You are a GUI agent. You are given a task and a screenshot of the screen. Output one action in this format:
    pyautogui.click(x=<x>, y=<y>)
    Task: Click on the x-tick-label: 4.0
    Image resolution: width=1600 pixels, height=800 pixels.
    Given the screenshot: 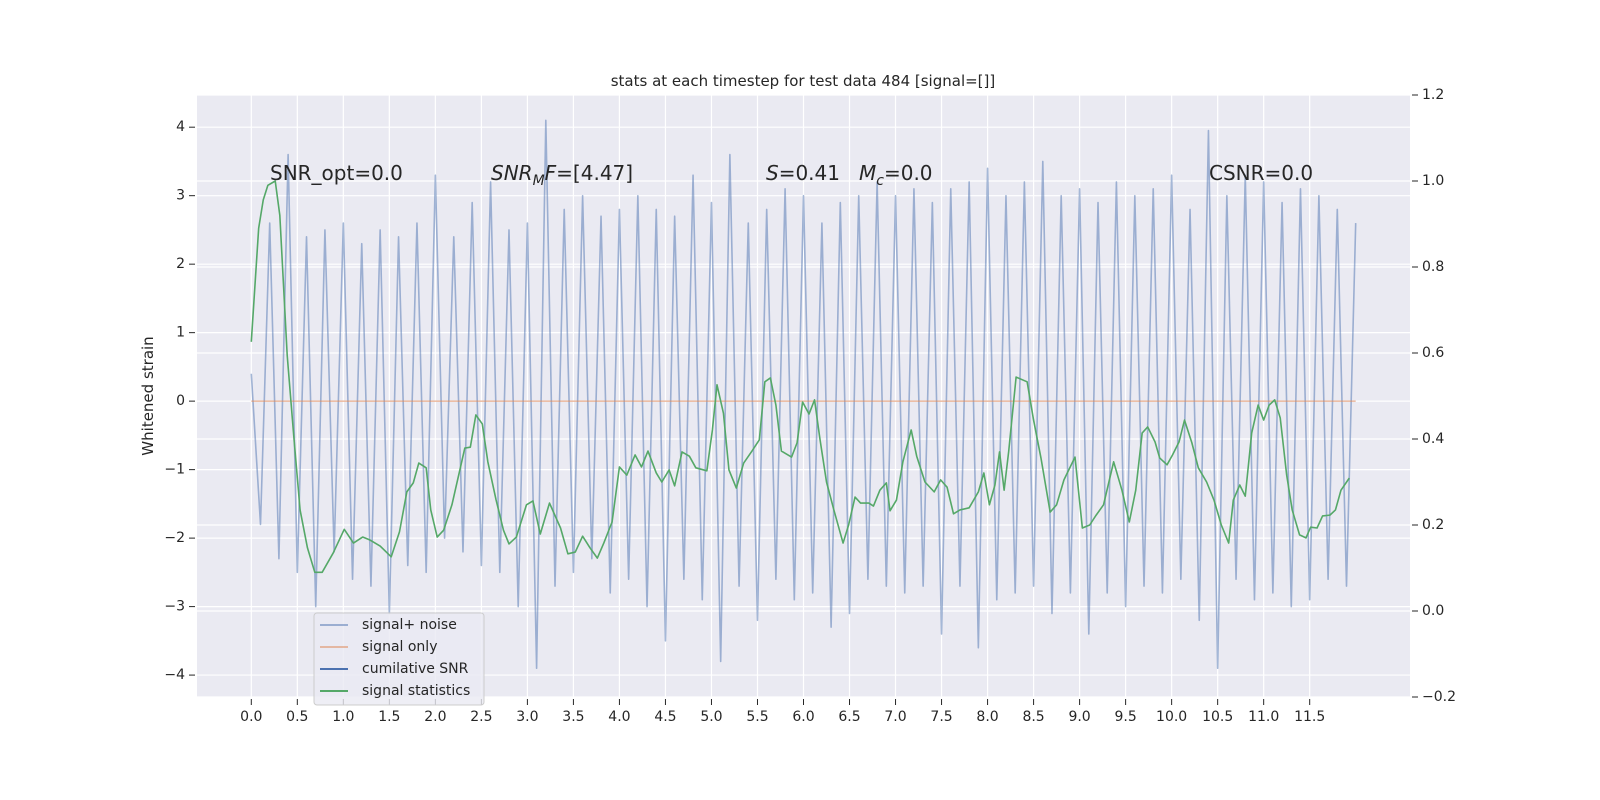 What is the action you would take?
    pyautogui.click(x=619, y=717)
    